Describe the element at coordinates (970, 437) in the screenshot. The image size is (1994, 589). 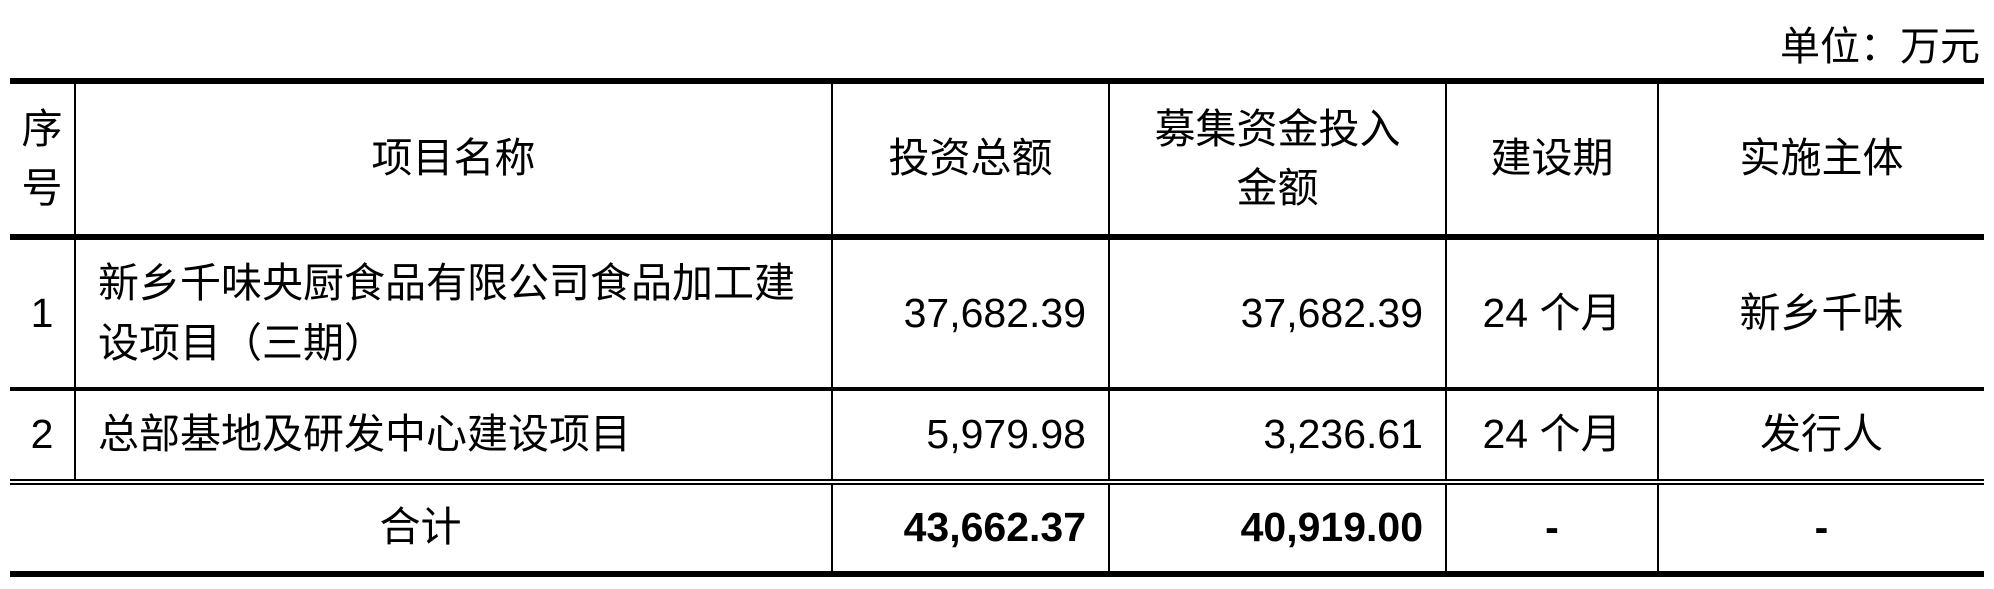
I see `cell-total-investment: 5,979.98` at that location.